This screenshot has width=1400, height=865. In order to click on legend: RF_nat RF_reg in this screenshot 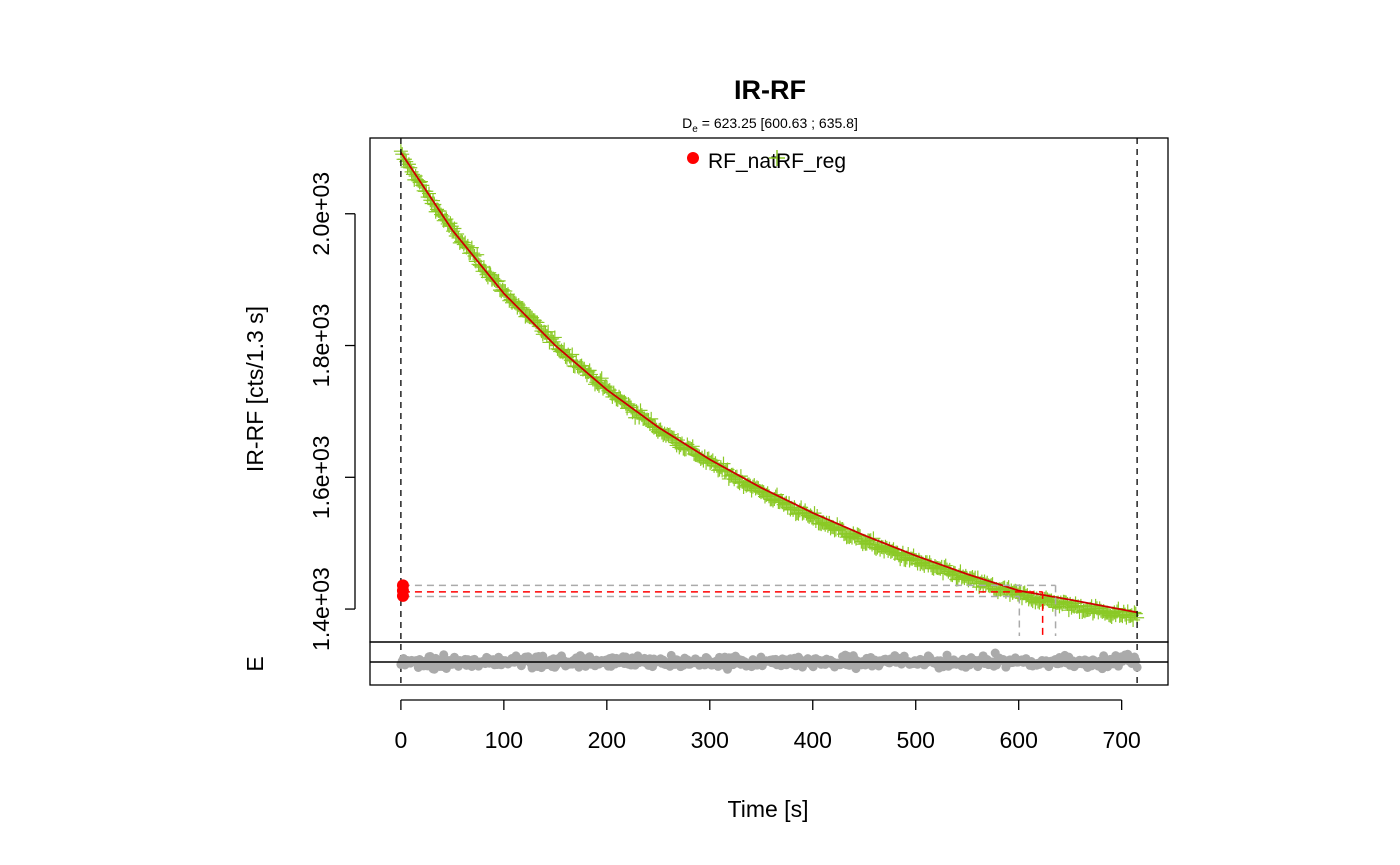, I will do `click(766, 161)`.